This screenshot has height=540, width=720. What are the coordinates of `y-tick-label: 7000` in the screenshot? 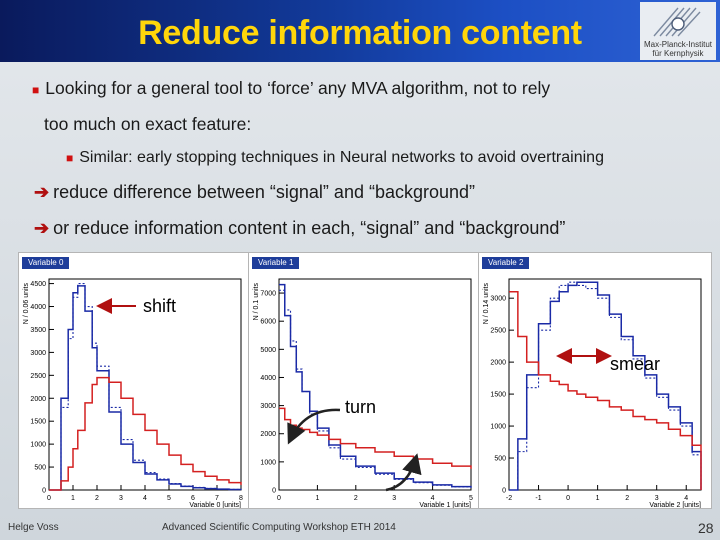 It's located at (268, 294).